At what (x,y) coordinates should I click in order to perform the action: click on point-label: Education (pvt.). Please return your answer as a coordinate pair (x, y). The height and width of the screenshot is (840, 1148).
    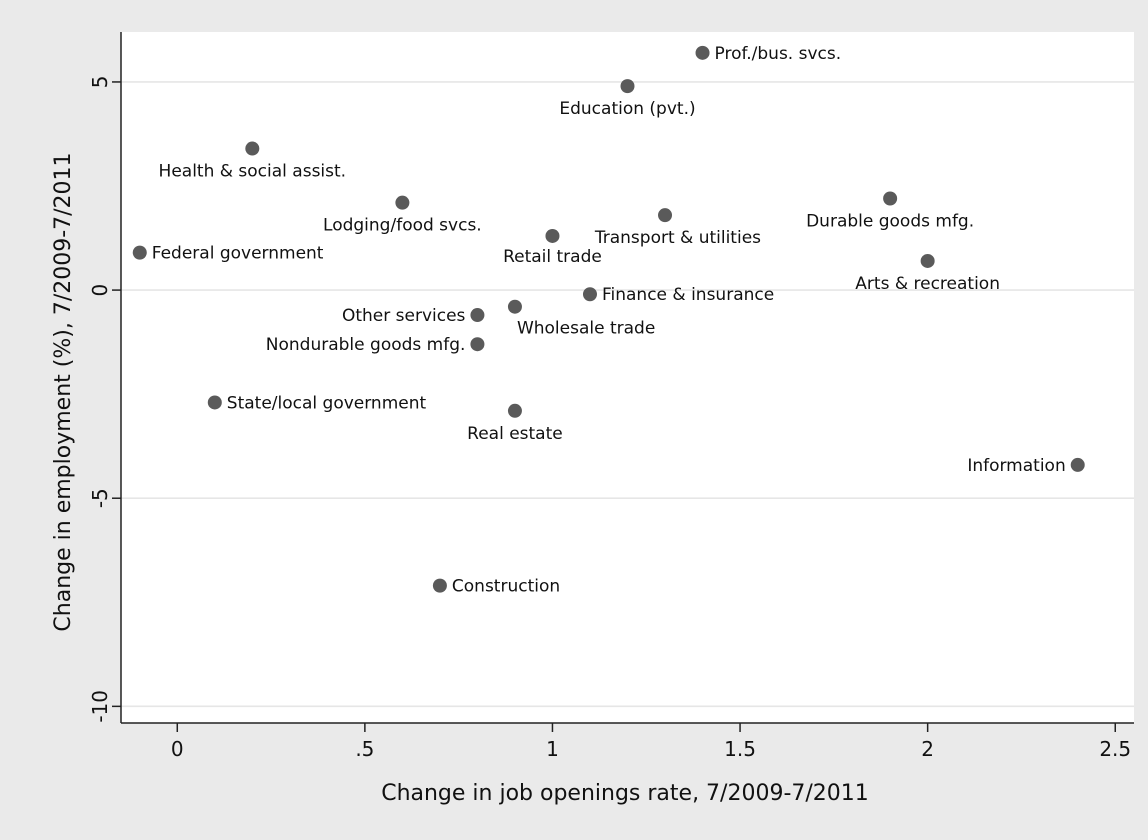
    Looking at the image, I should click on (627, 109).